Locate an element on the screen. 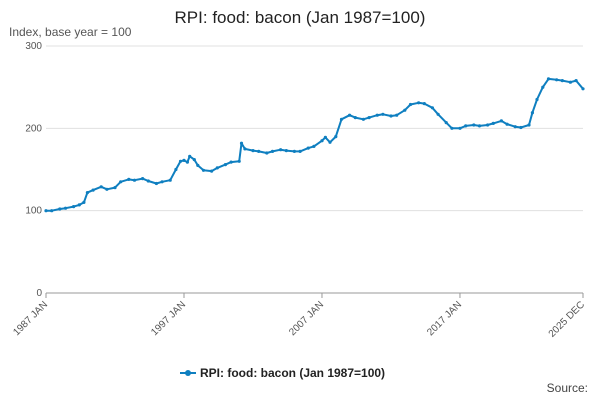 The height and width of the screenshot is (400, 600). x-tick-label: 2025 DEC is located at coordinates (567, 319).